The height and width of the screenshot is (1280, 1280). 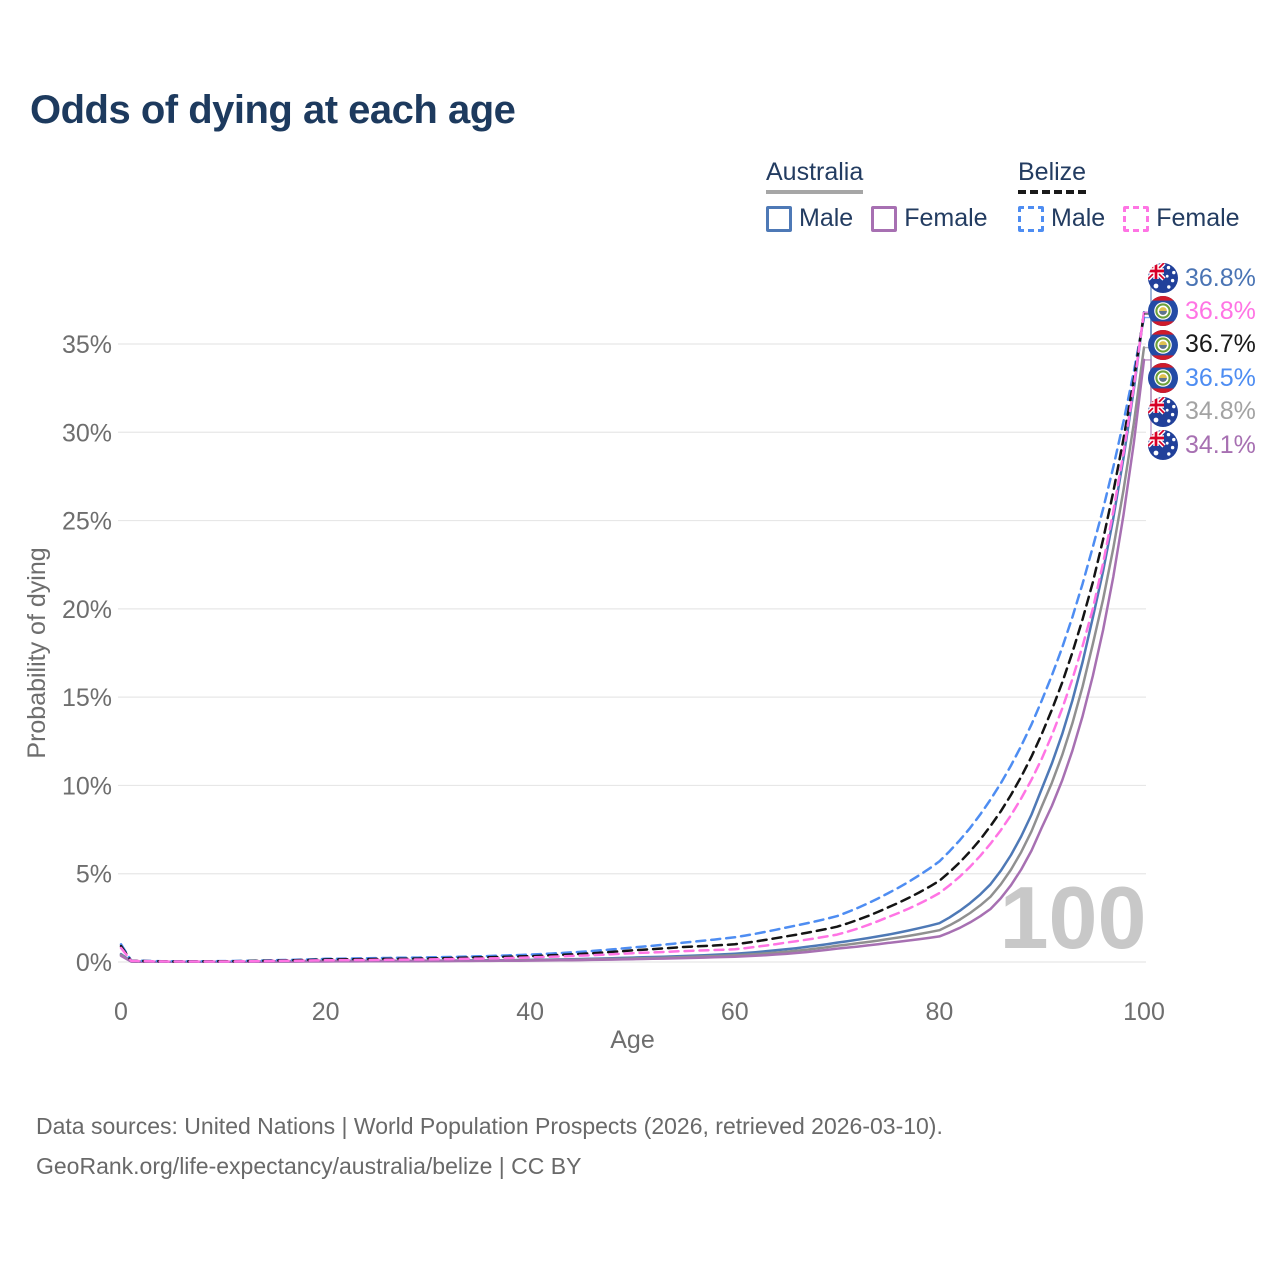 I want to click on svg-text: 80, so click(x=939, y=1012).